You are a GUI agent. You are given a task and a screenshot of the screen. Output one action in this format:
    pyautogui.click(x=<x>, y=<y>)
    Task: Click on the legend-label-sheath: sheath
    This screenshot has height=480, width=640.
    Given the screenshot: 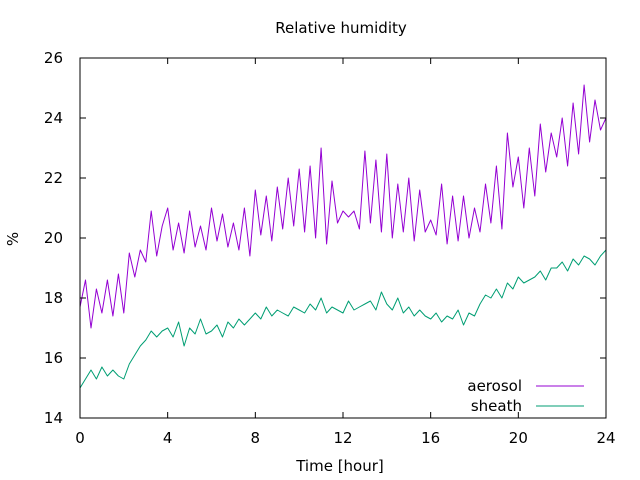 What is the action you would take?
    pyautogui.click(x=496, y=406)
    